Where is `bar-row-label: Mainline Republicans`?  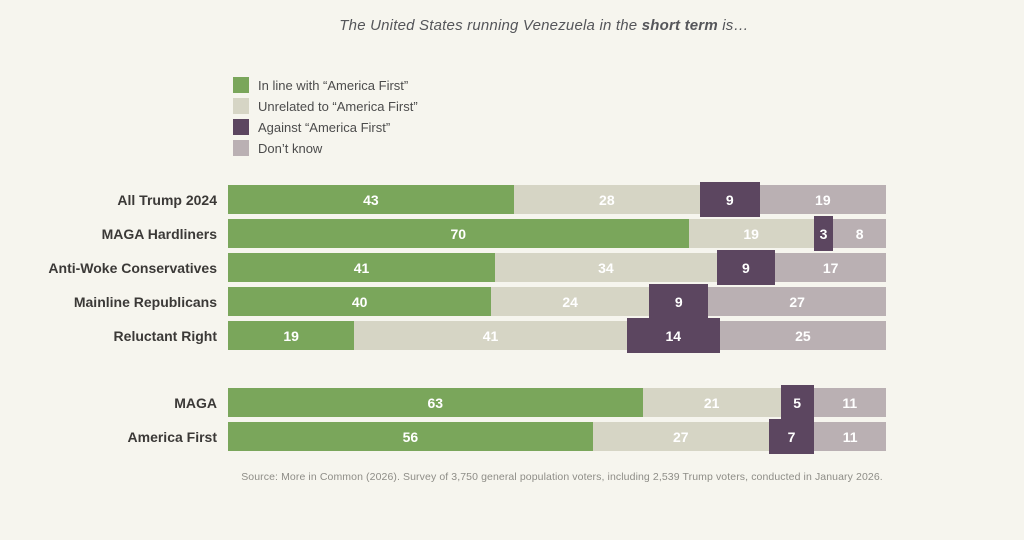
bar-row-label: Mainline Republicans is located at coordinates (145, 301).